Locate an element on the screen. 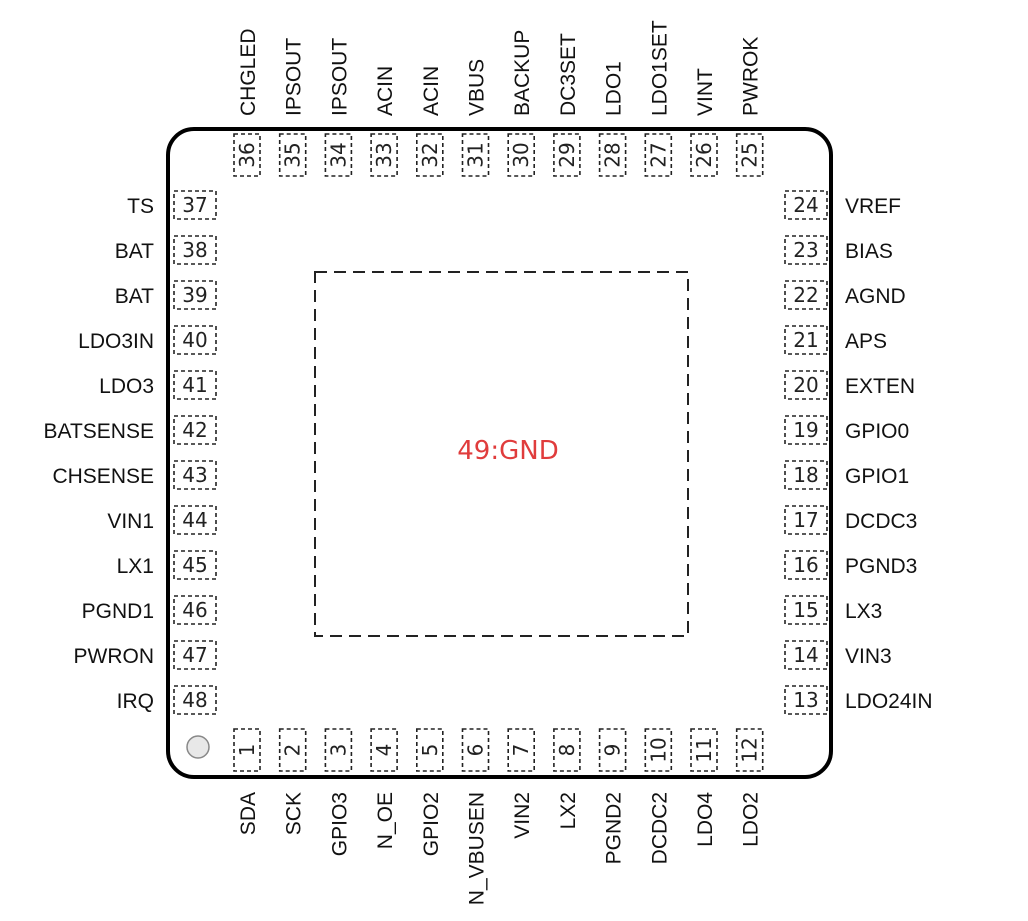  pin-number: 6 is located at coordinates (476, 750).